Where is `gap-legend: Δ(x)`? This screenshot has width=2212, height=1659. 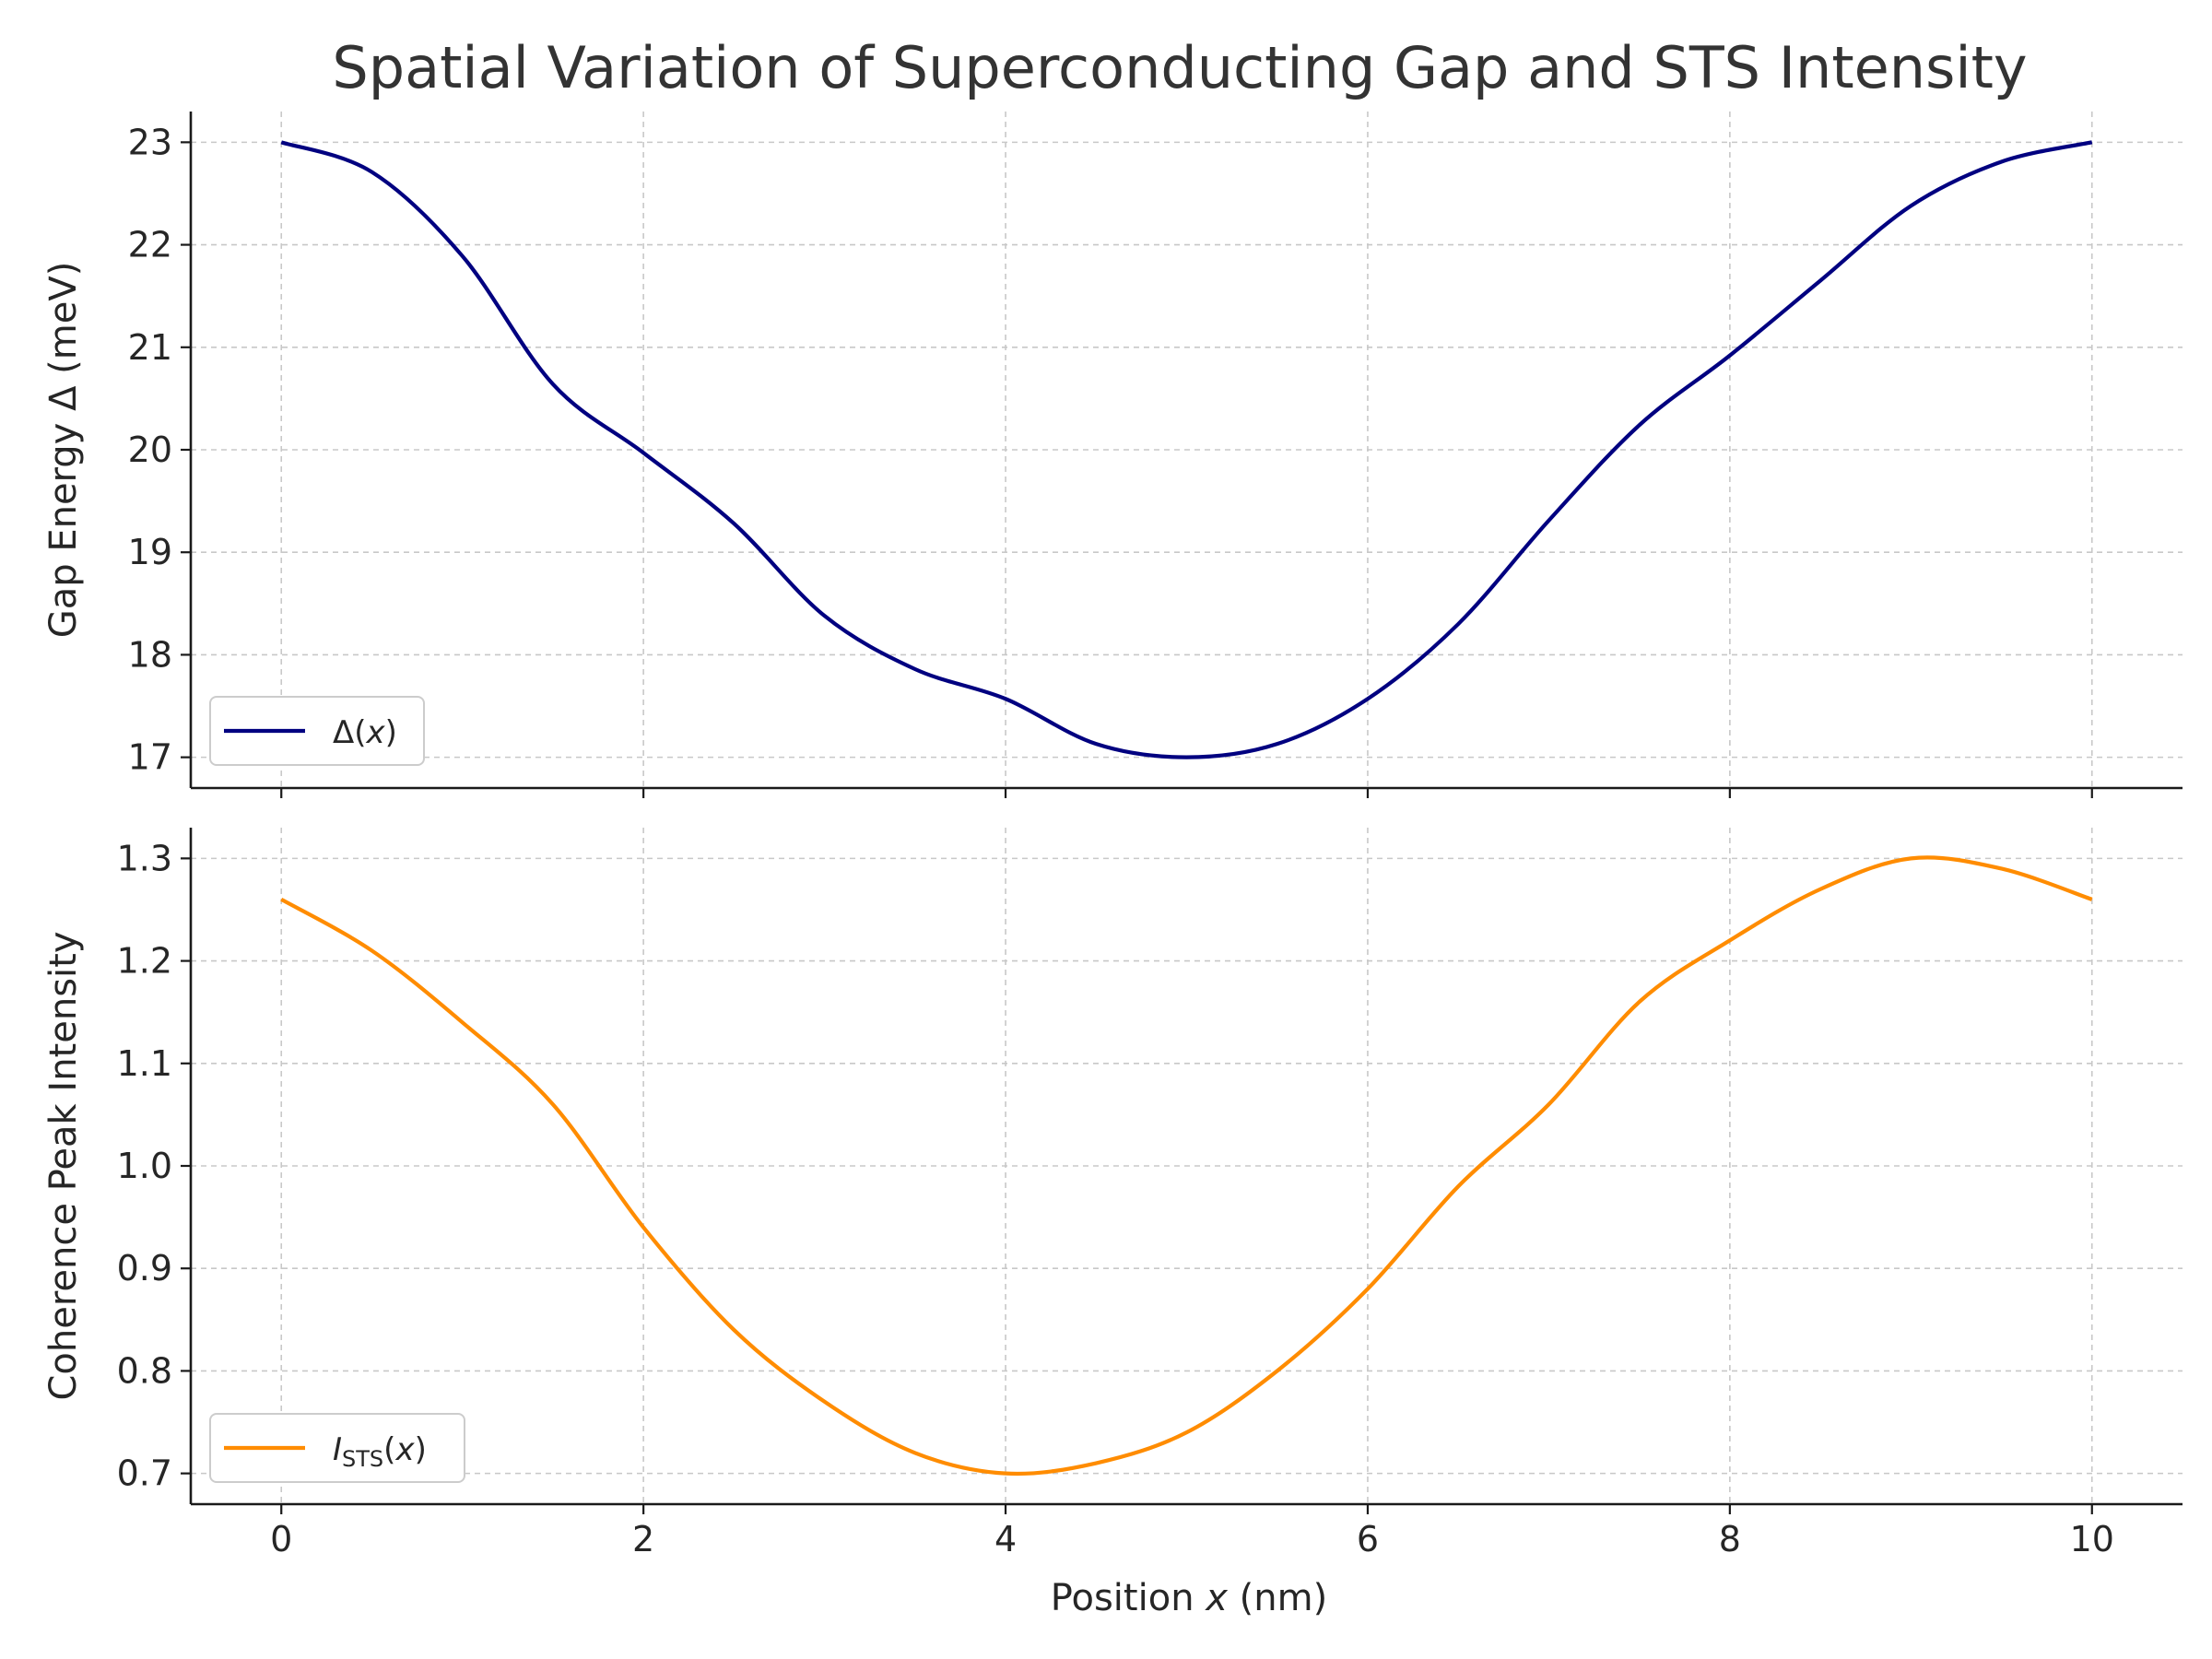
gap-legend: Δ(x) is located at coordinates (317, 731).